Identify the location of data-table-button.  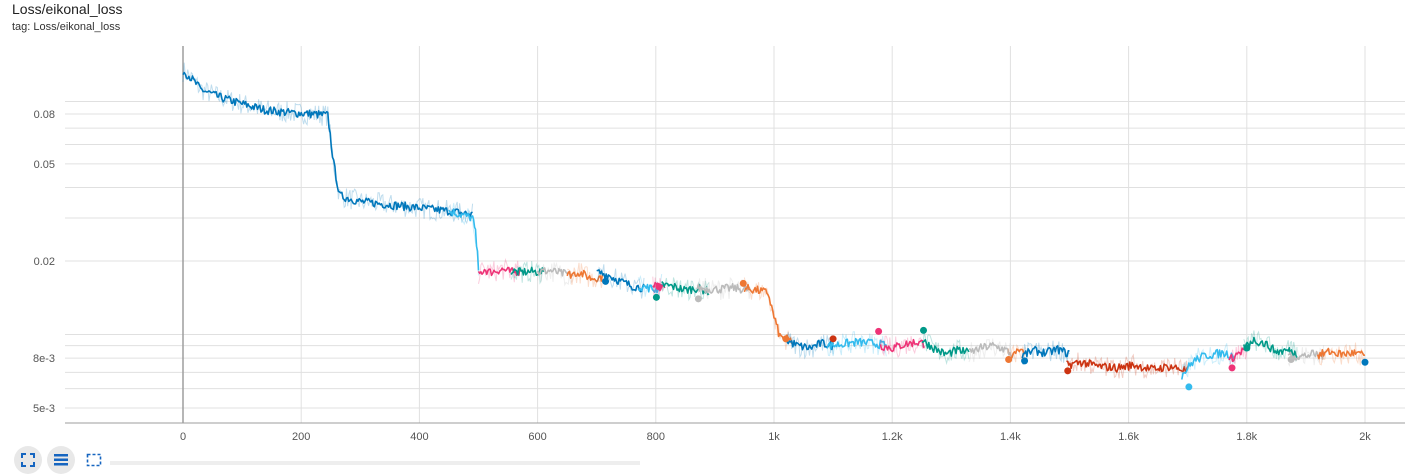
(61, 460).